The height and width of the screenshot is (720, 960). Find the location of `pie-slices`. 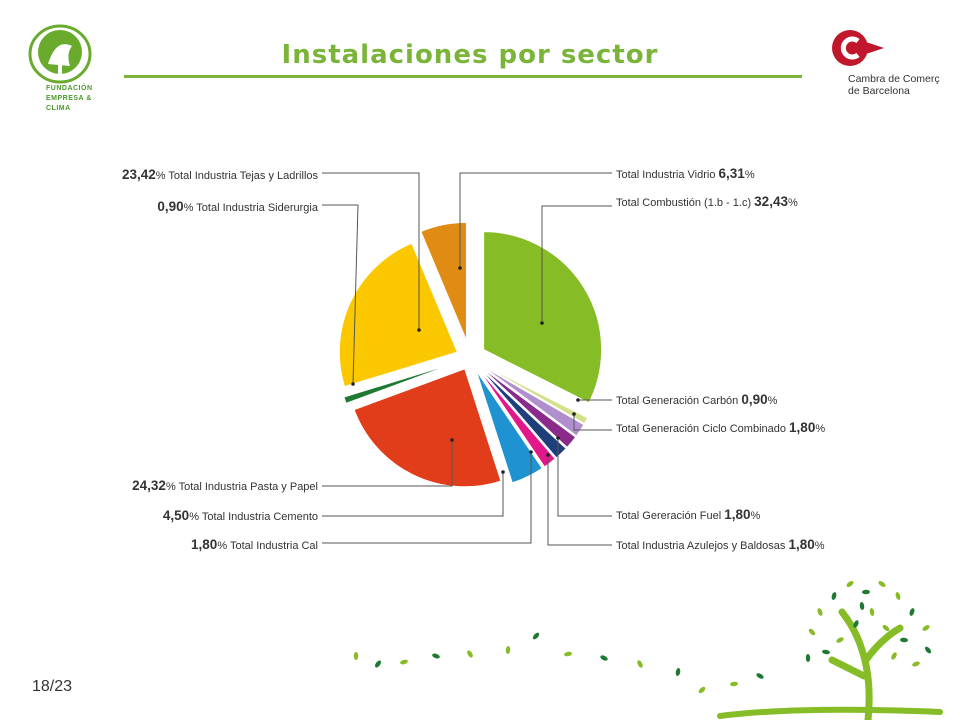

pie-slices is located at coordinates (470, 354).